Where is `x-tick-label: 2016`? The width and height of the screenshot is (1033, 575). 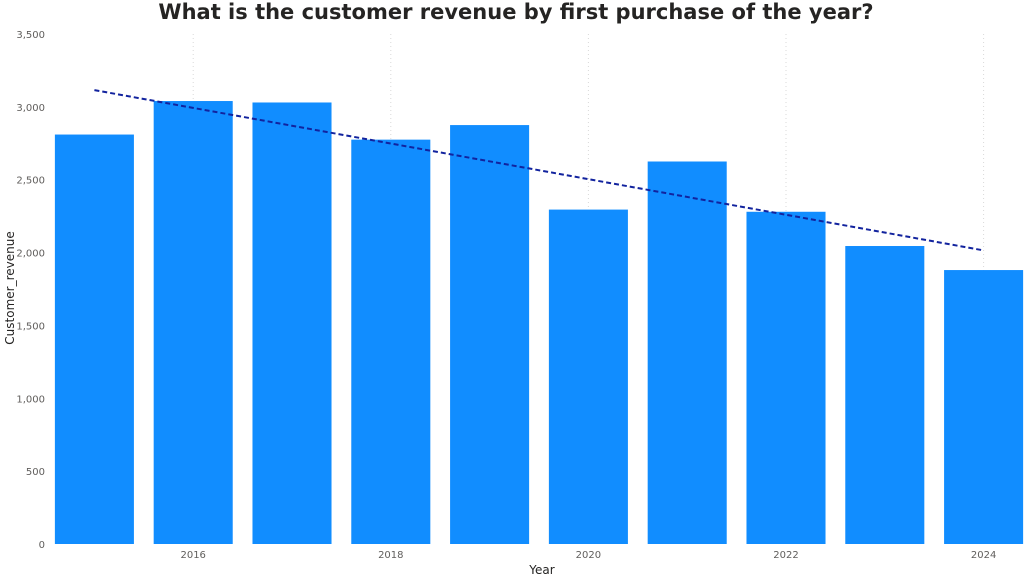 x-tick-label: 2016 is located at coordinates (192, 555).